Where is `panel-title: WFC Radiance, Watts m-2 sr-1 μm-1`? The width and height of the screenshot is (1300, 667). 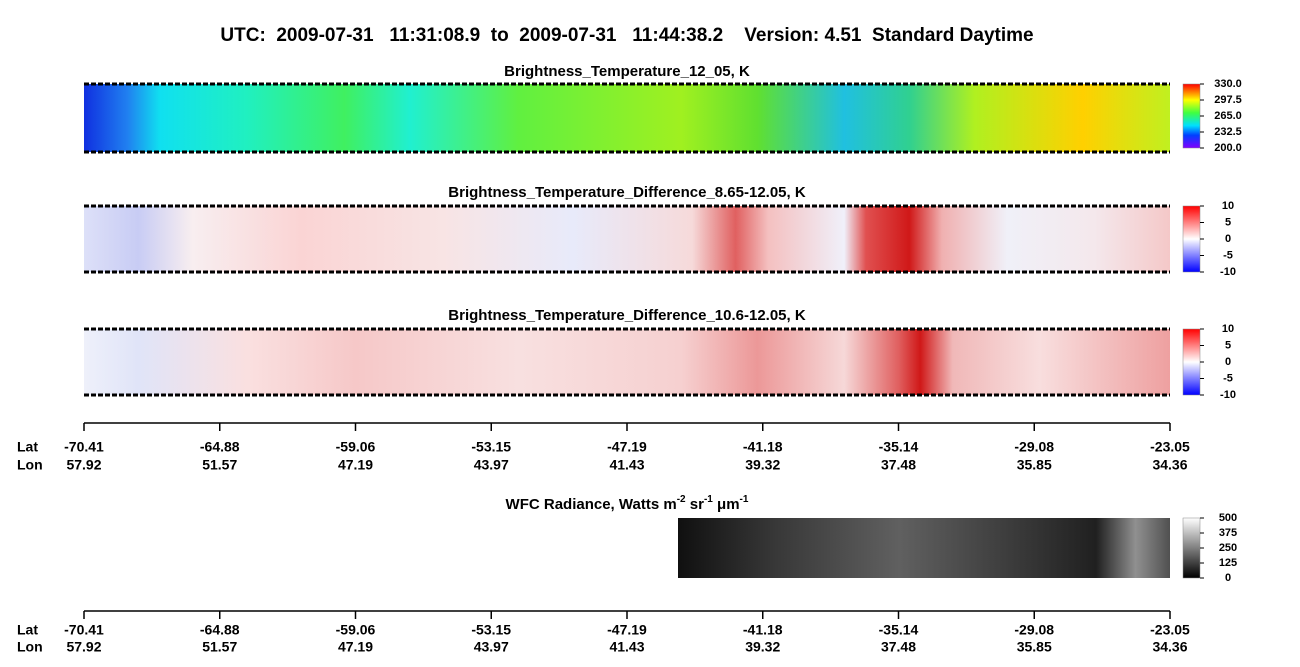
panel-title: WFC Radiance, Watts m-2 sr-1 μm-1 is located at coordinates (627, 503).